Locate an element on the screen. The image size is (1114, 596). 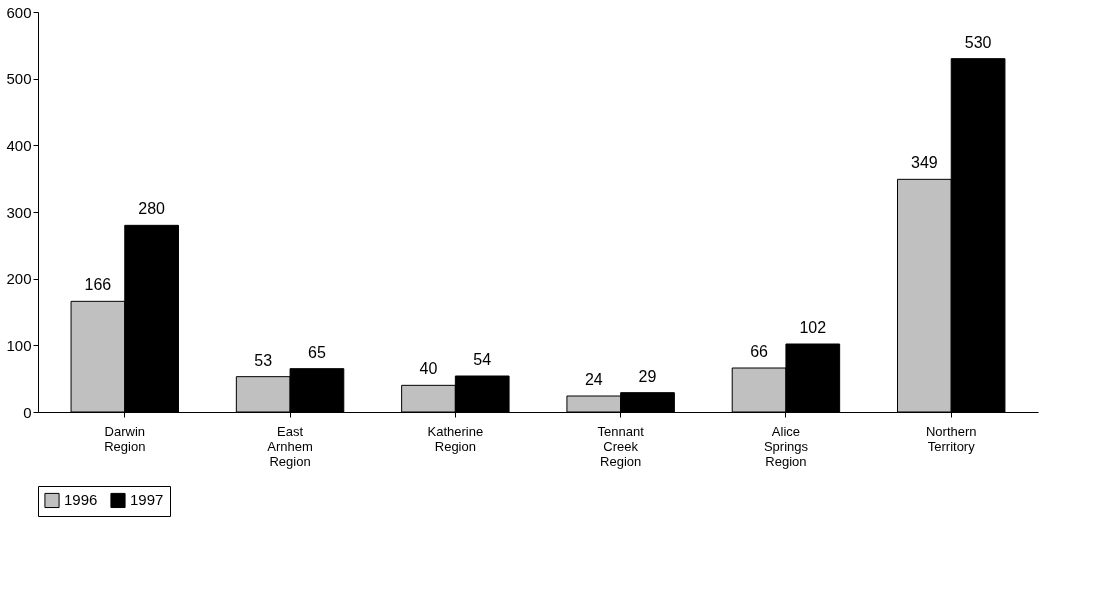
y-tick-label: 400 is located at coordinates (19, 145).